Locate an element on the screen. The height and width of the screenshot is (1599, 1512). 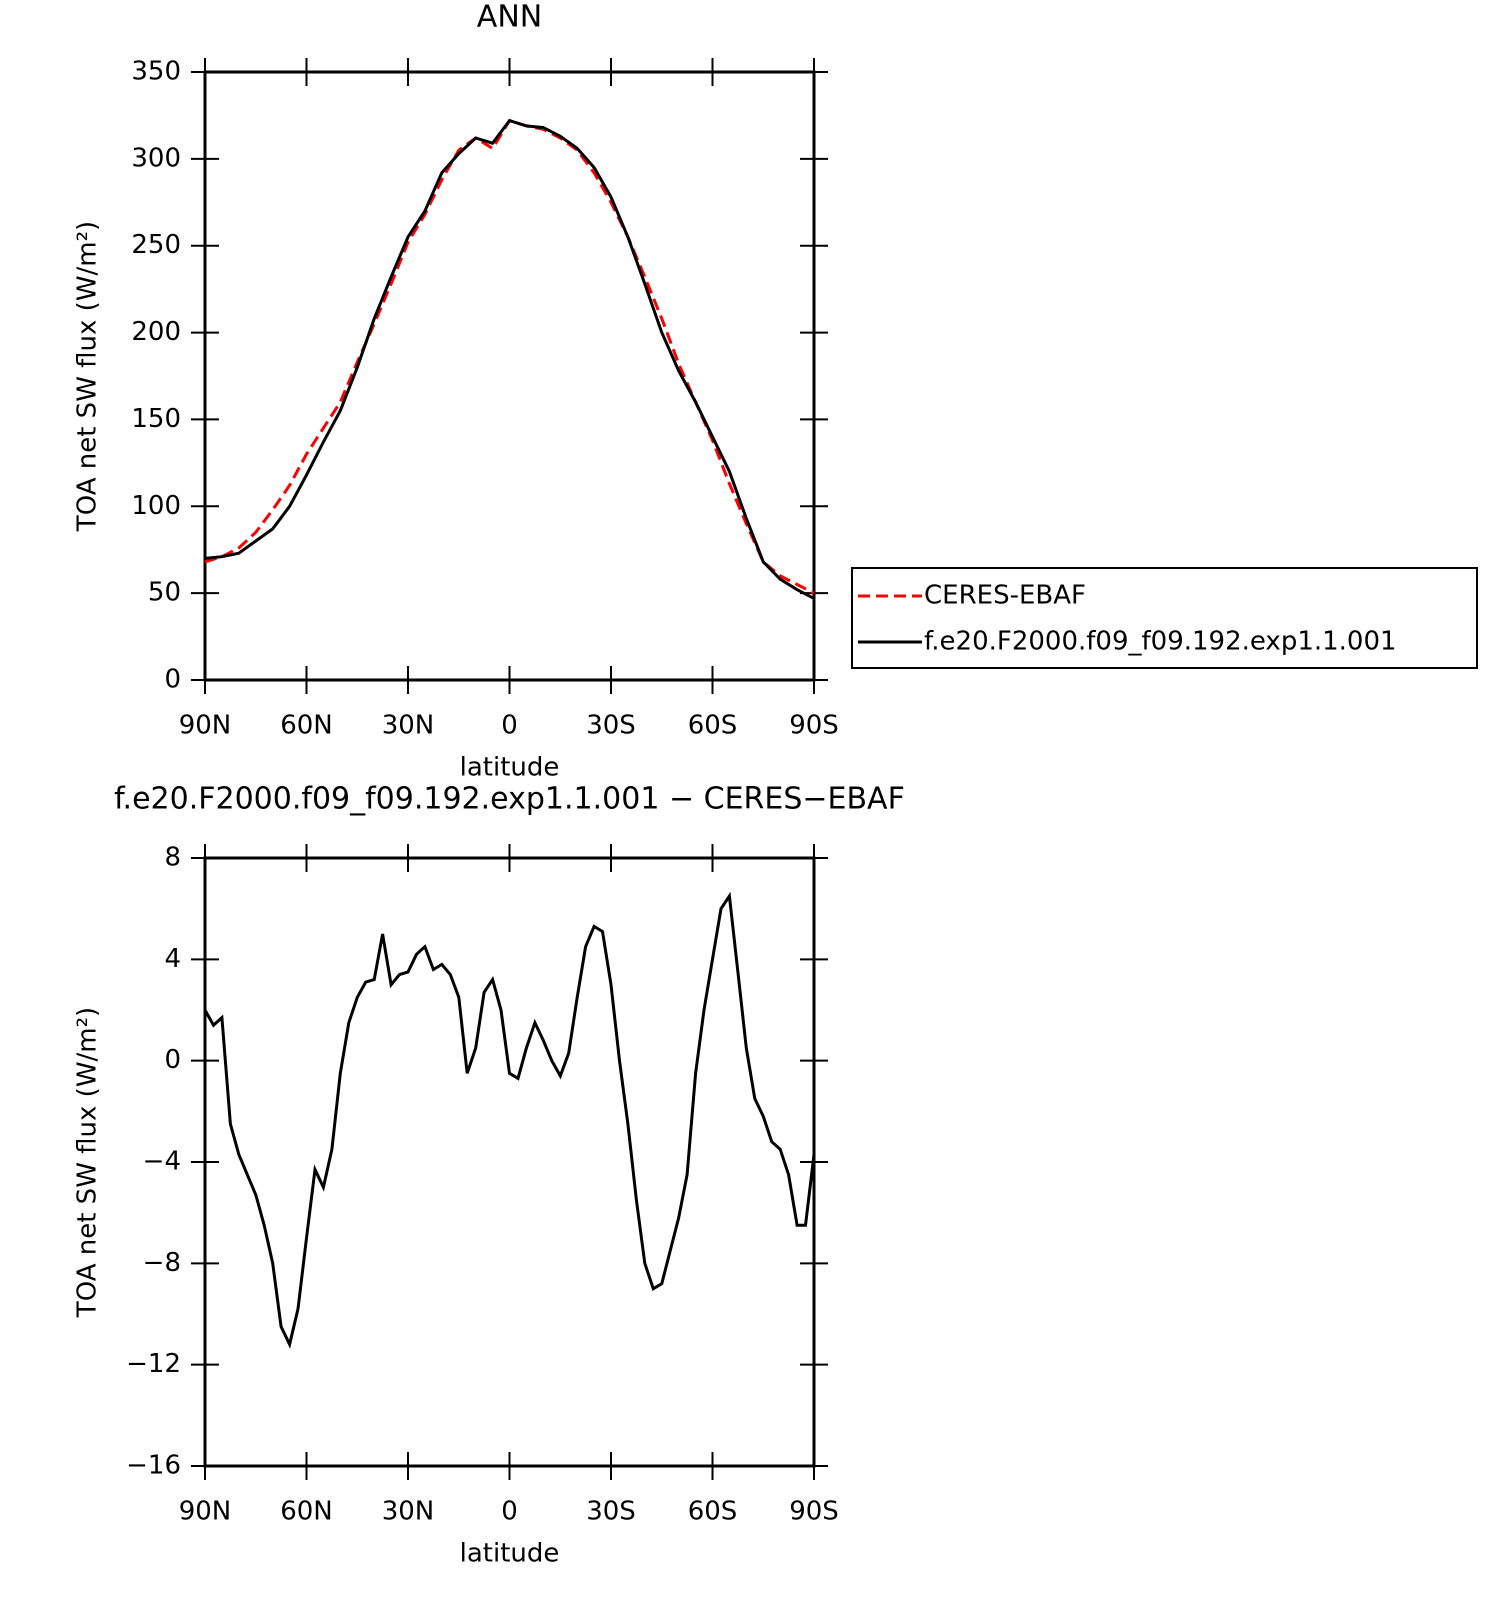
y-tick-label: 4 is located at coordinates (172, 959).